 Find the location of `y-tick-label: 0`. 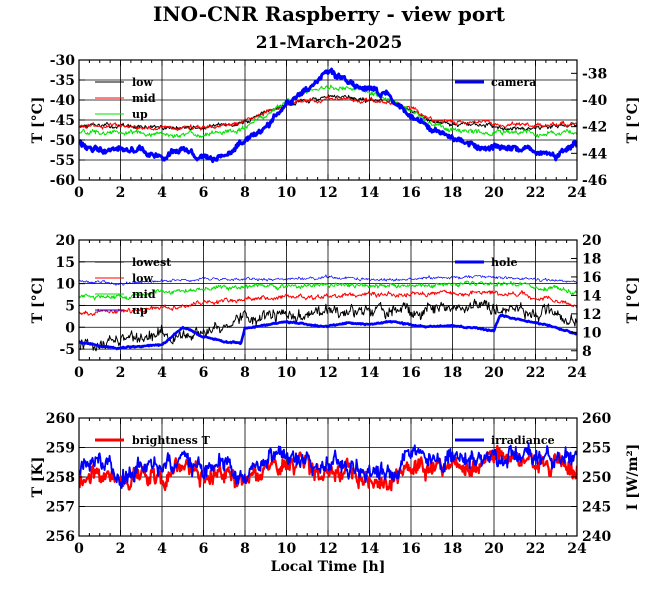

y-tick-label: 0 is located at coordinates (70, 328).